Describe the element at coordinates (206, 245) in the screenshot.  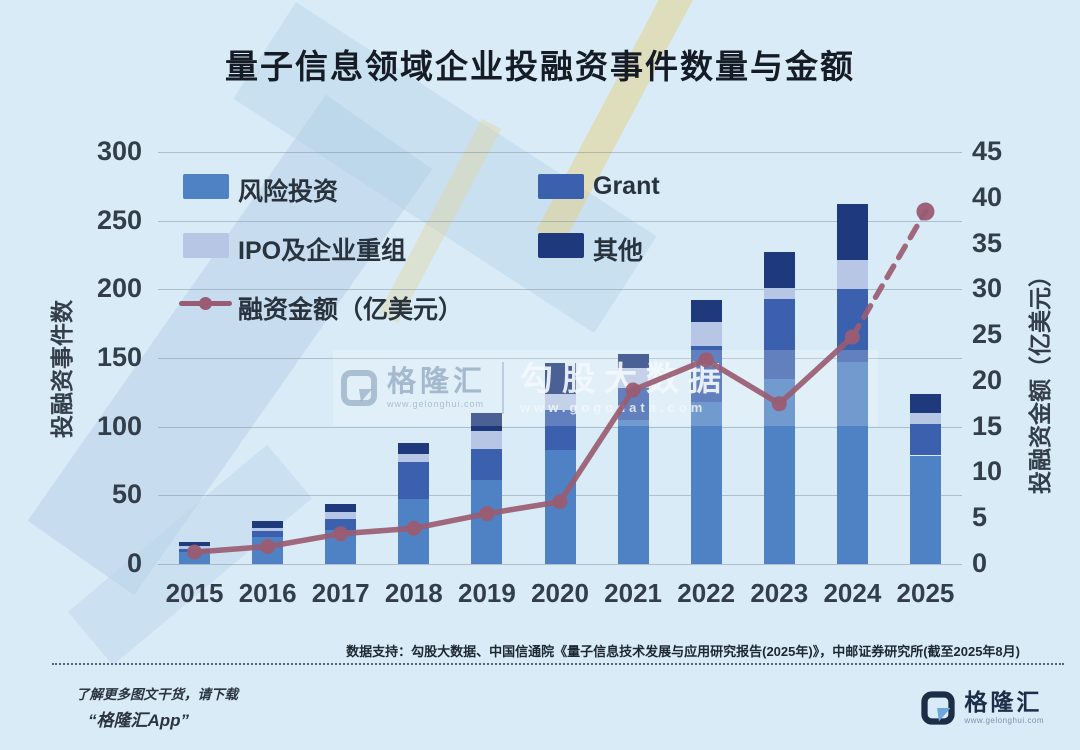
I see `legend-swatch-ipo` at that location.